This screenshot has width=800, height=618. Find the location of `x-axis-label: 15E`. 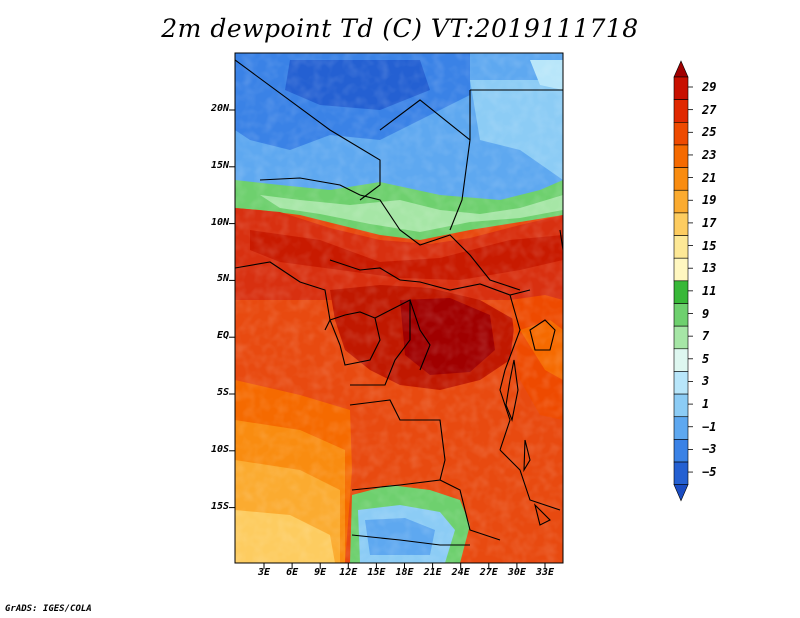

x-axis-label: 15E is located at coordinates (376, 572).